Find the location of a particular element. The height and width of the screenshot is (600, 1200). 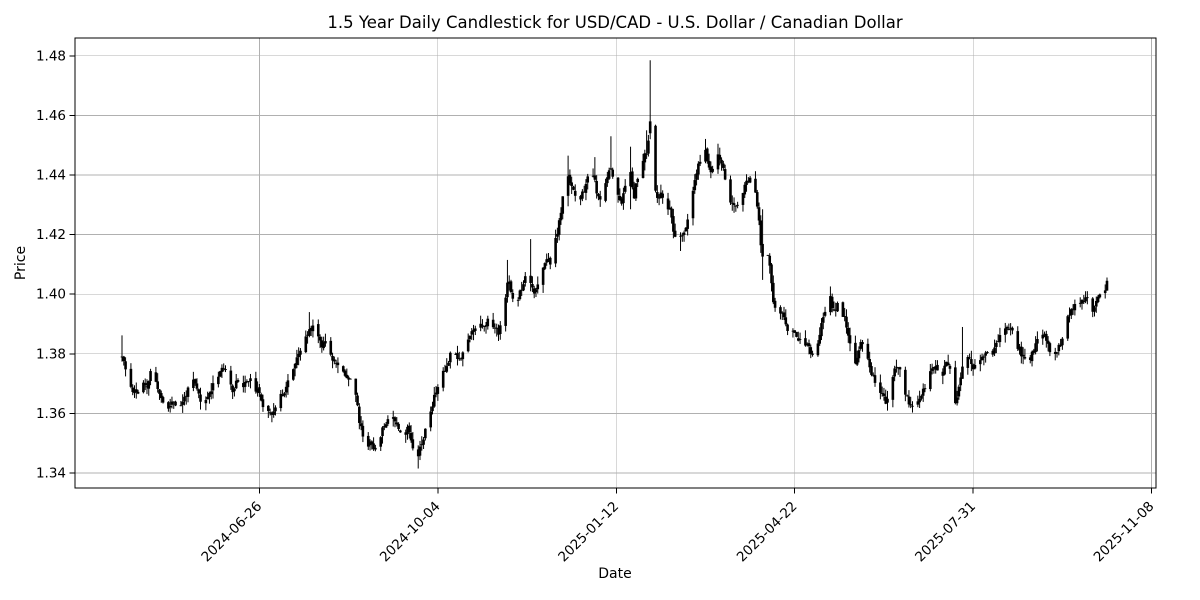

y-axis-label: Price is located at coordinates (21, 263).